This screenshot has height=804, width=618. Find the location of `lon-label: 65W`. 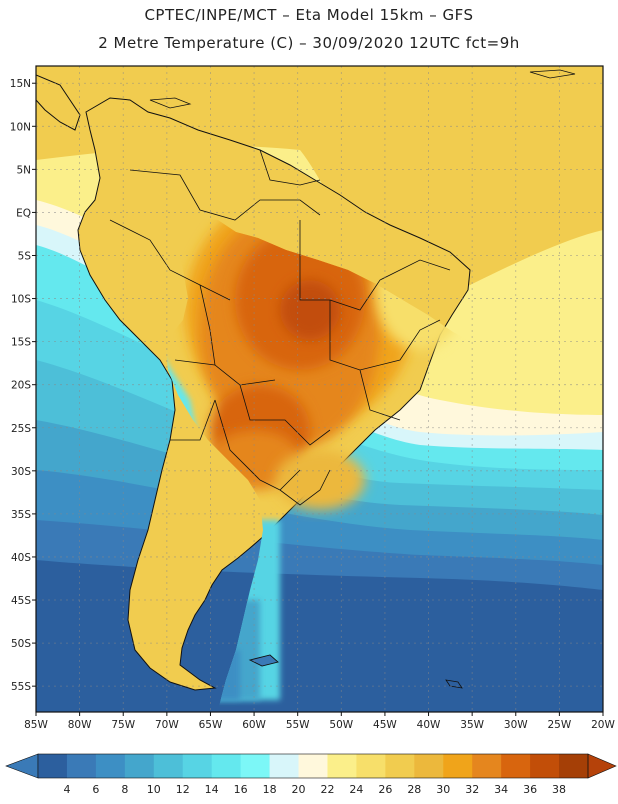

lon-label: 65W is located at coordinates (211, 725).